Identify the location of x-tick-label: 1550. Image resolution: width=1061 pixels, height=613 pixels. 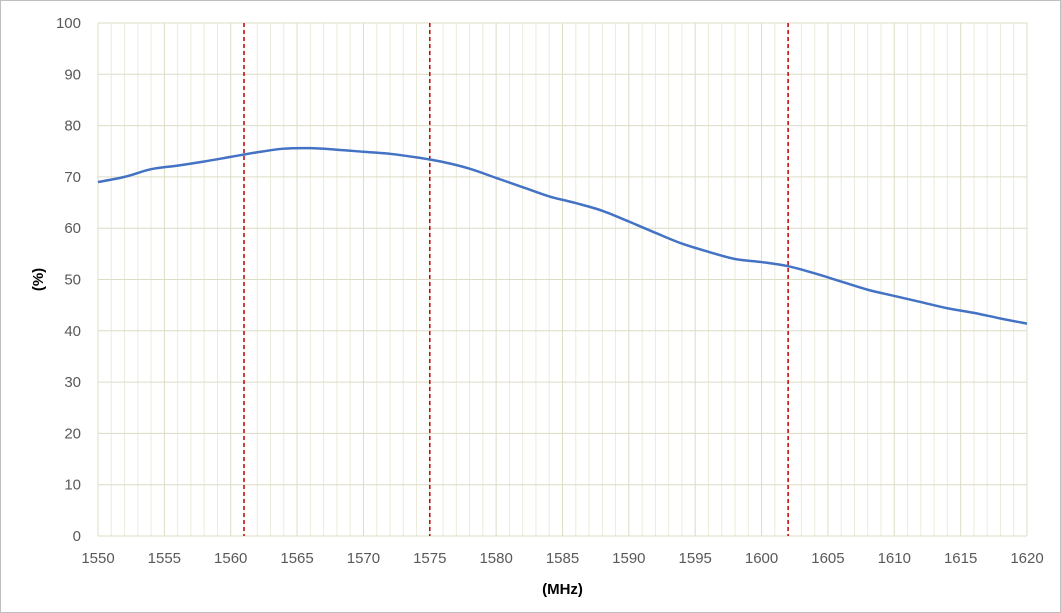
(97, 558).